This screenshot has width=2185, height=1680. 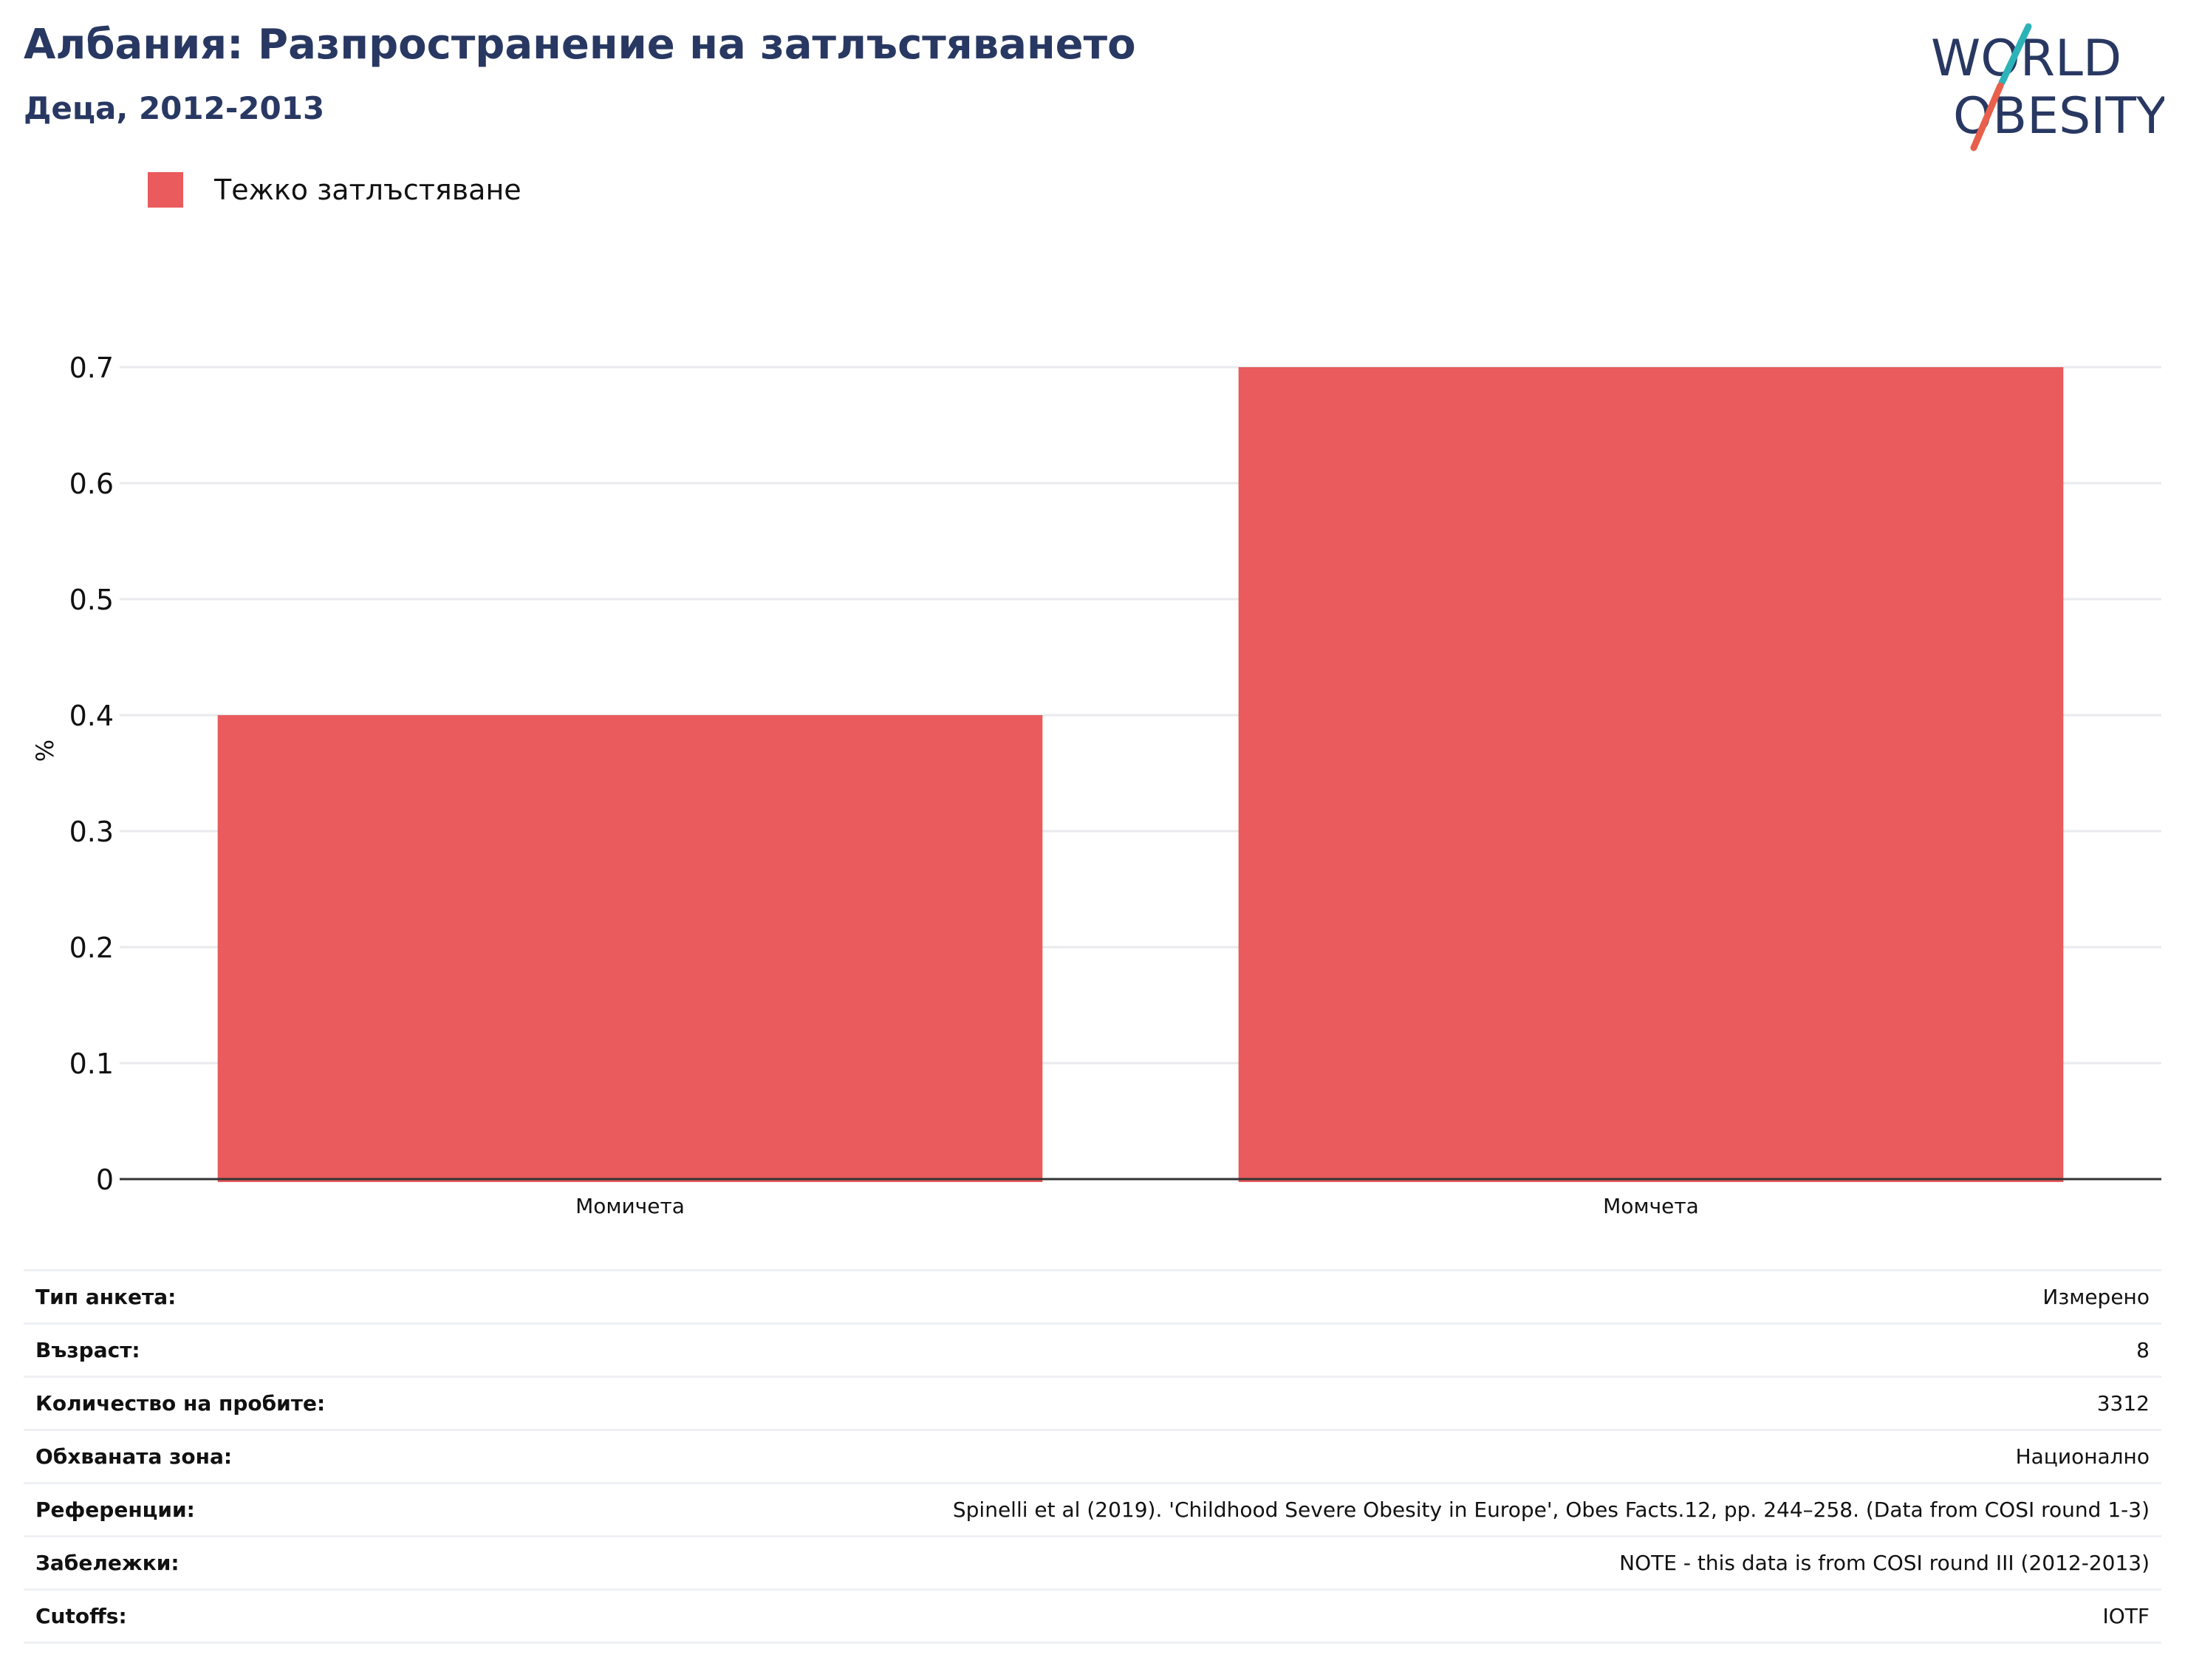 What do you see at coordinates (45, 751) in the screenshot?
I see `y-axis-label: %` at bounding box center [45, 751].